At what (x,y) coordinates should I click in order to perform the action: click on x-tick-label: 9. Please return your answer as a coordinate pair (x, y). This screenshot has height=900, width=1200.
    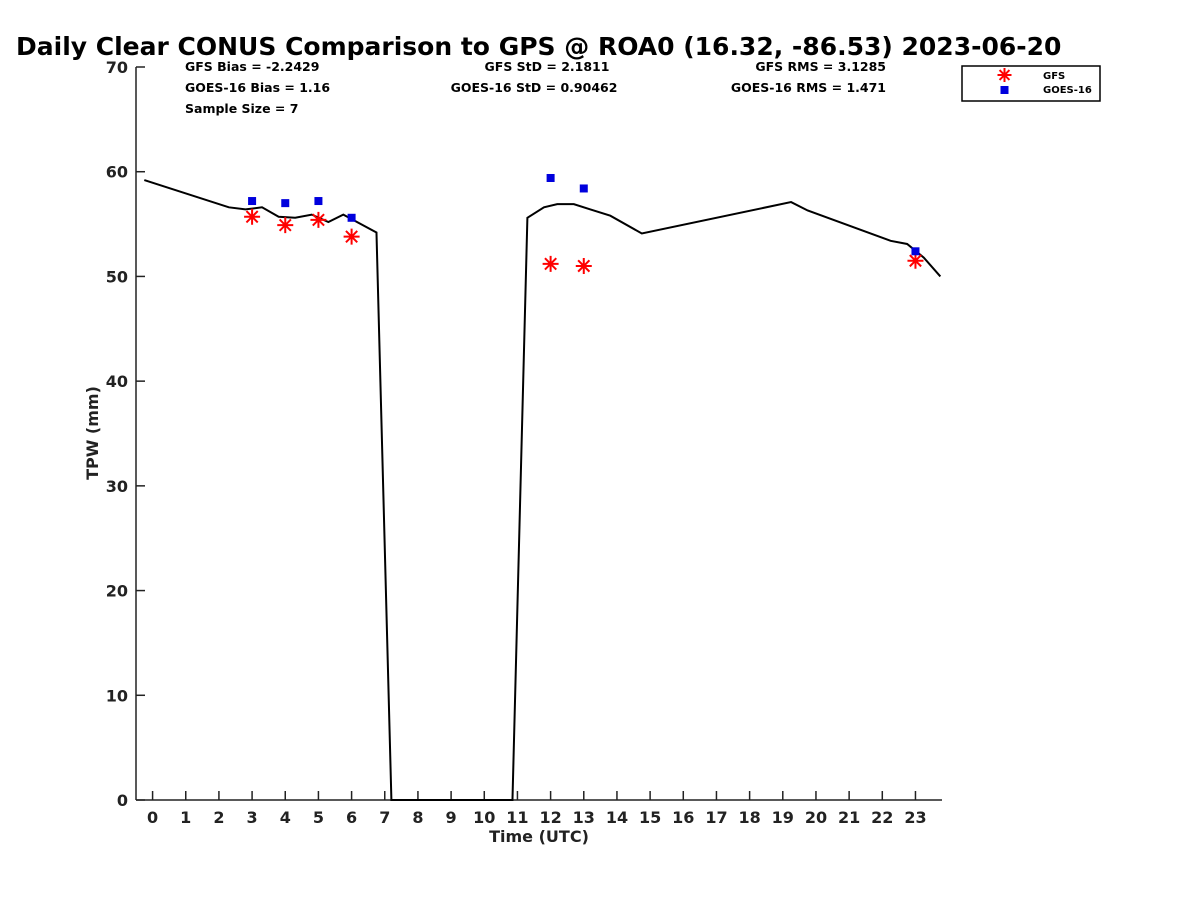
    Looking at the image, I should click on (451, 817).